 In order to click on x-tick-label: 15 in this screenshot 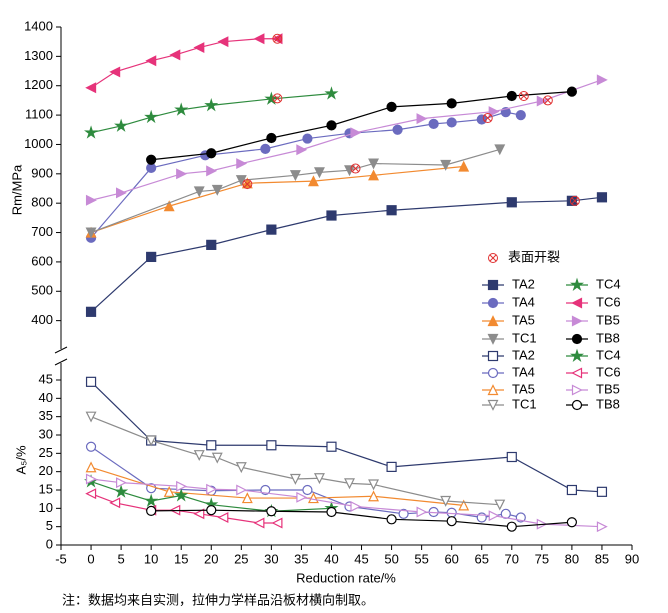, I will do `click(181, 558)`.